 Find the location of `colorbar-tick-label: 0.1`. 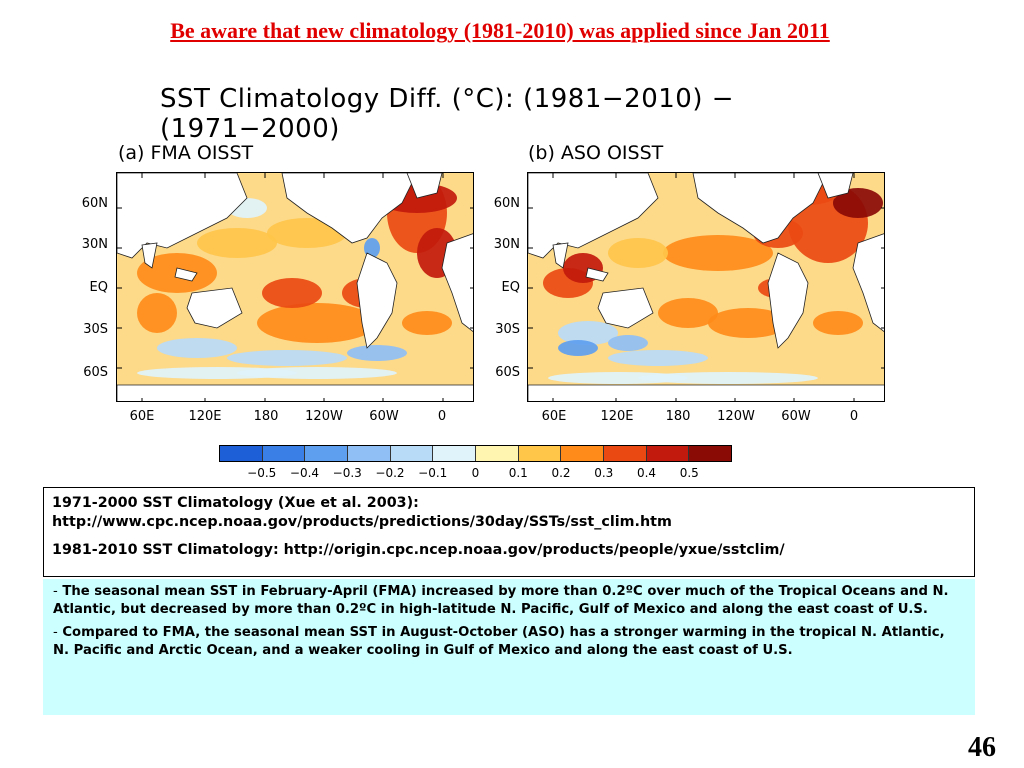

colorbar-tick-label: 0.1 is located at coordinates (518, 473).